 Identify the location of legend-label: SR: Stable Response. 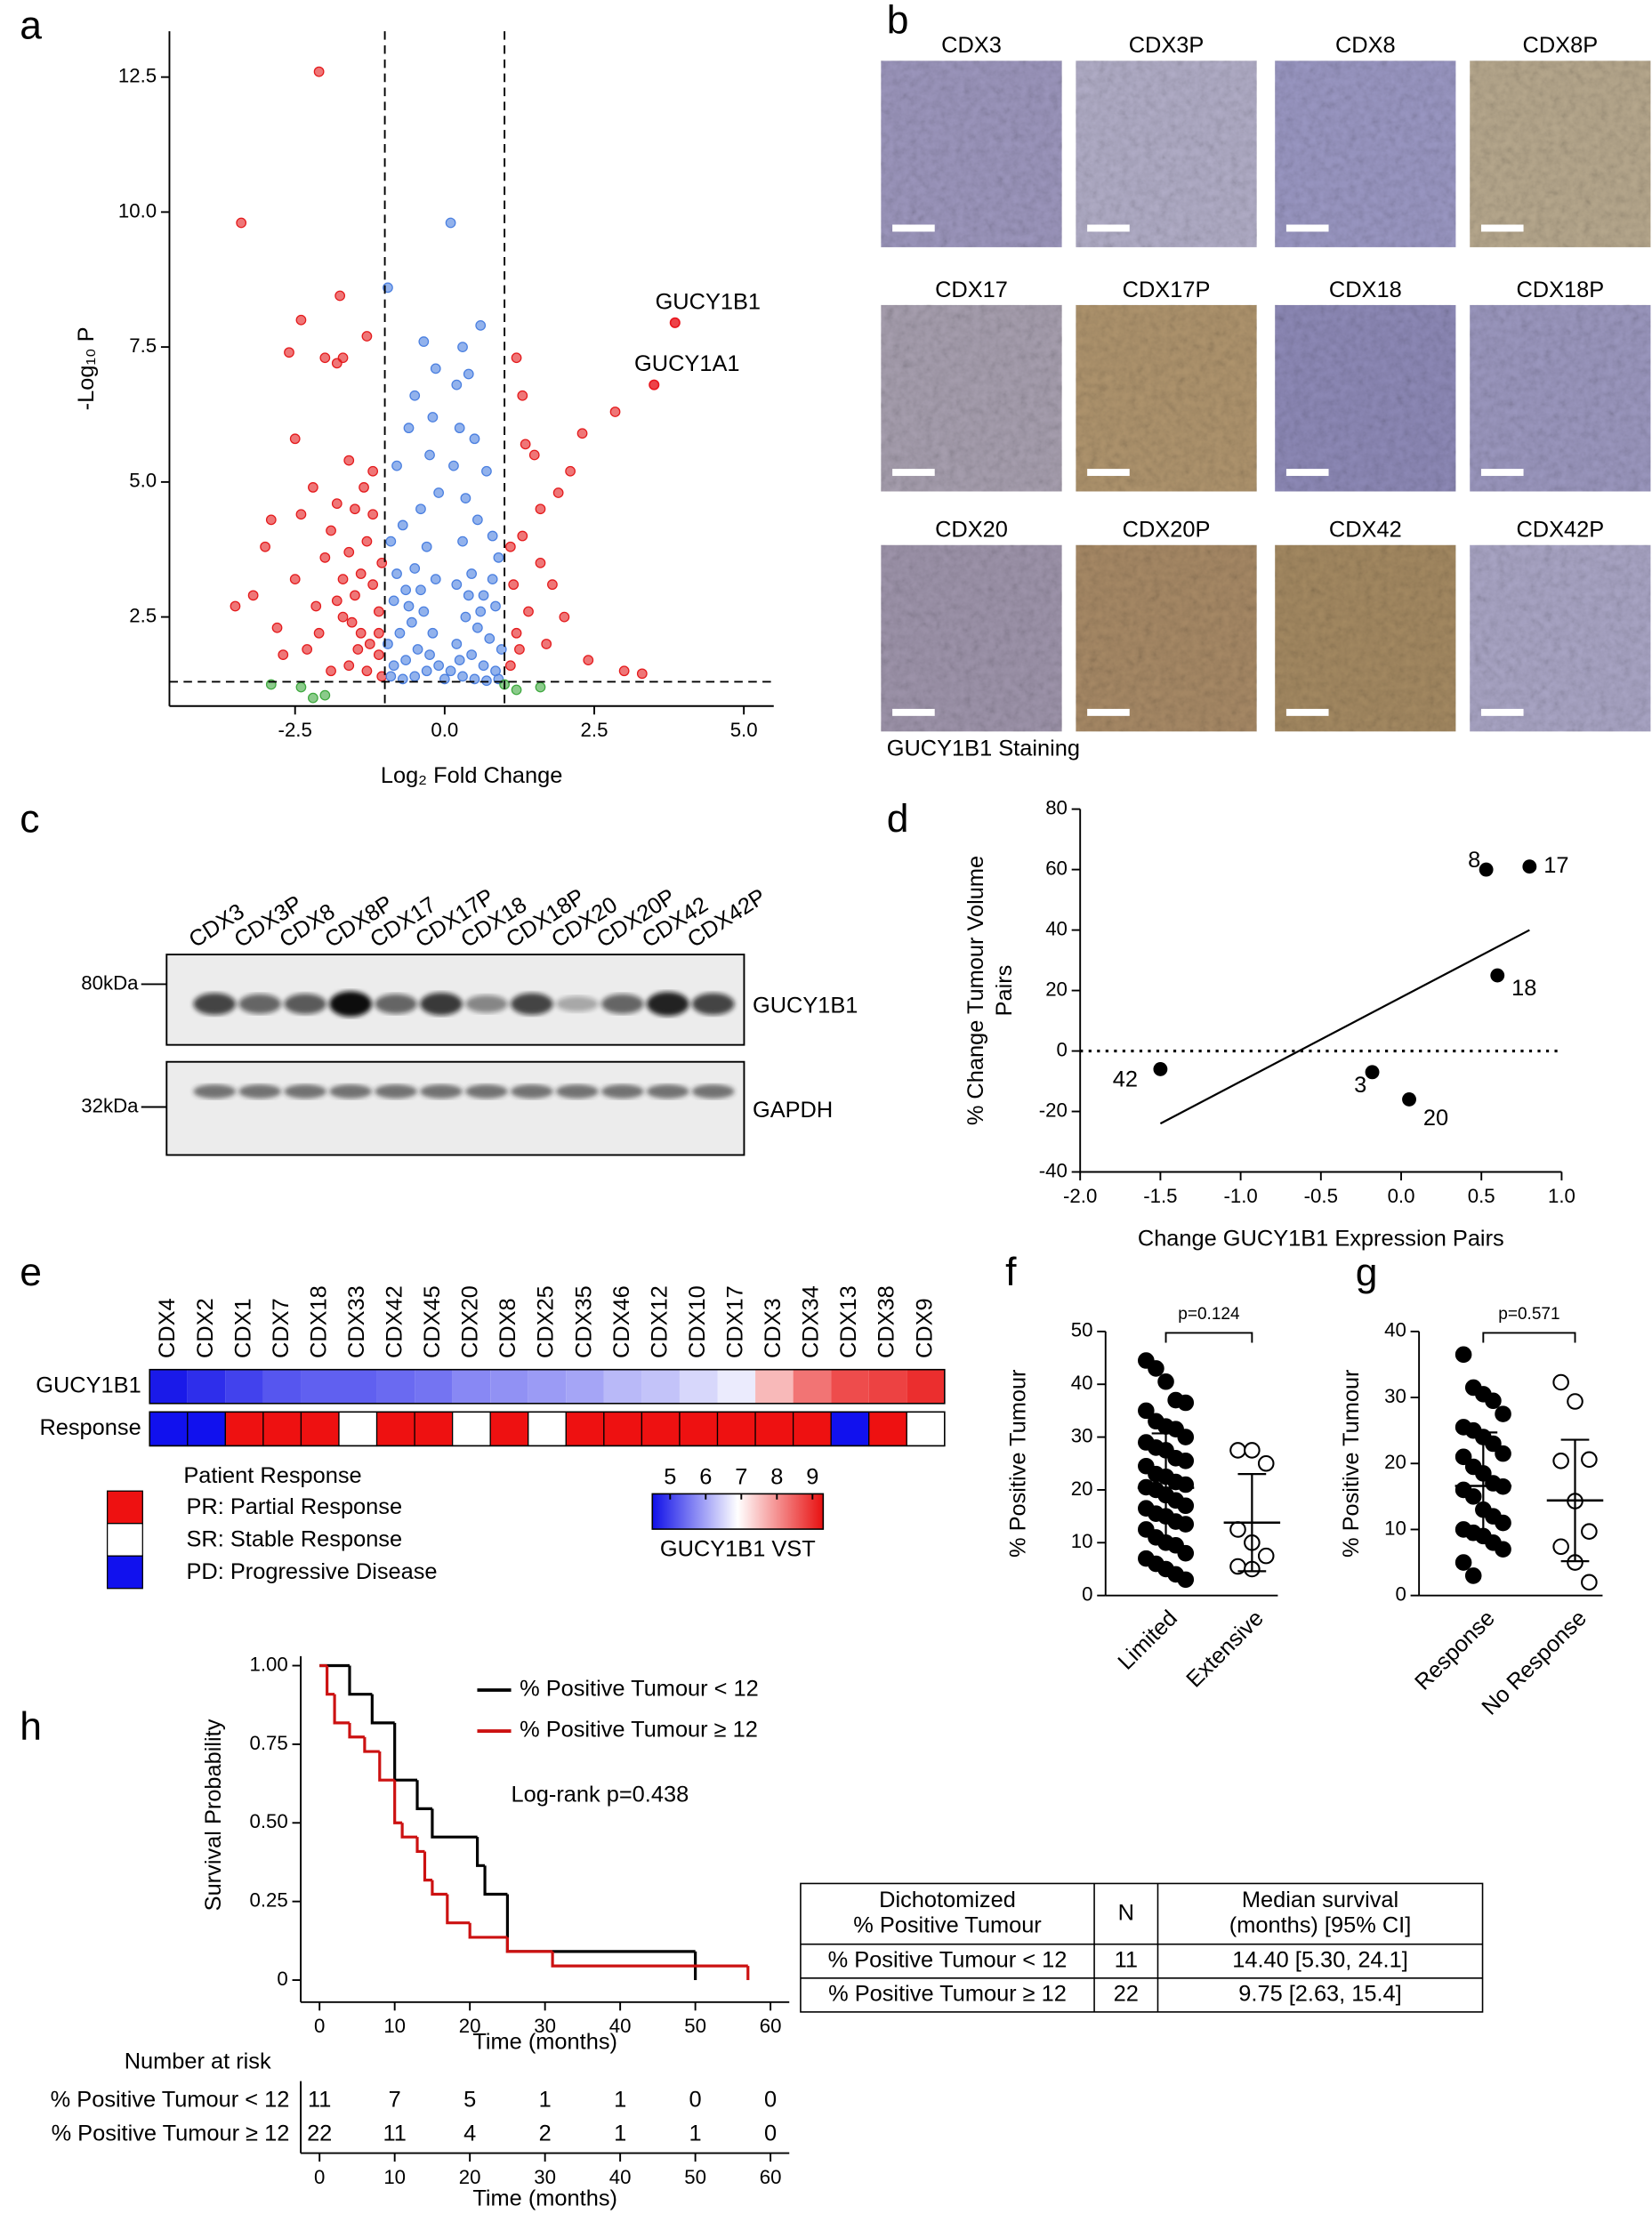
(295, 1539).